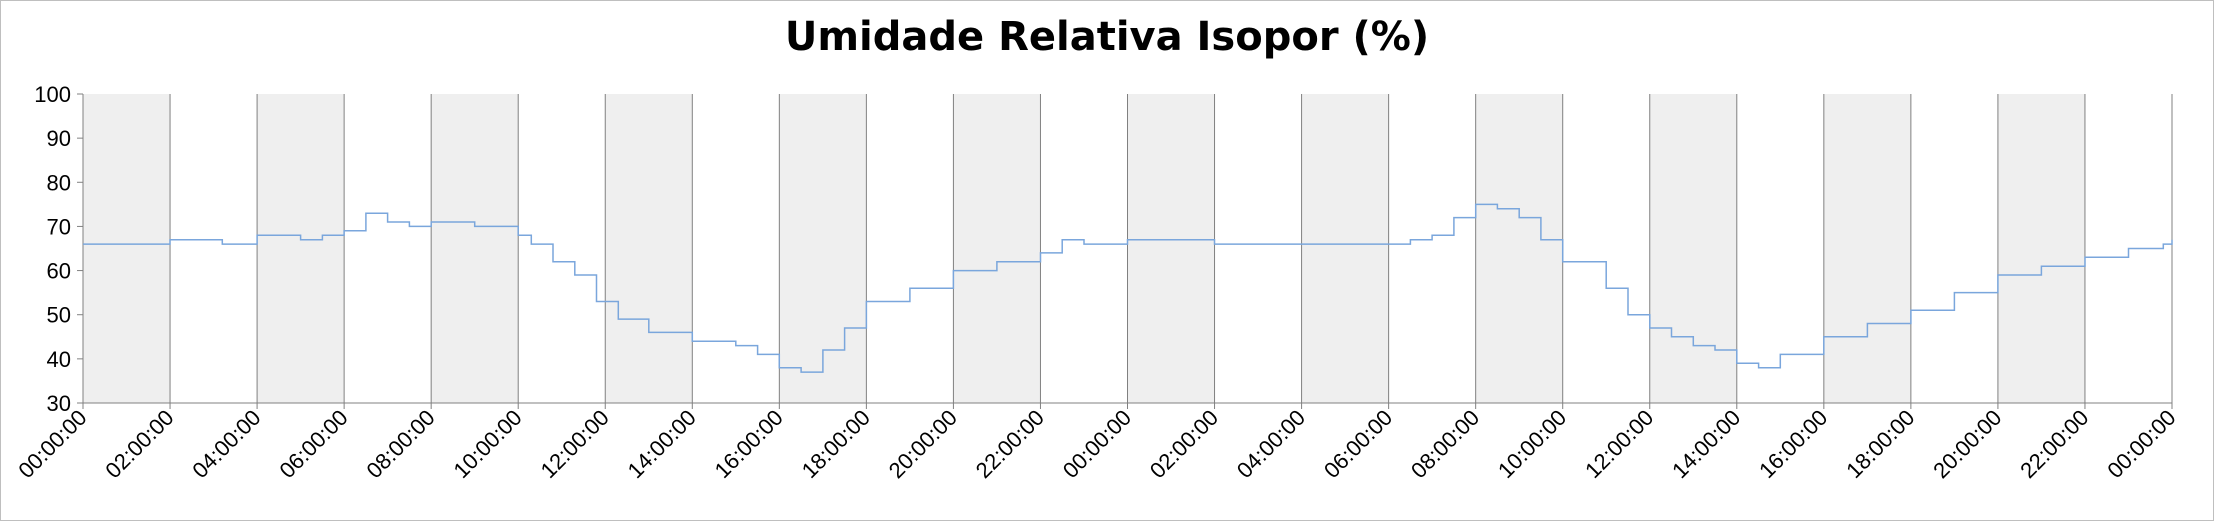 Image resolution: width=2214 pixels, height=521 pixels. I want to click on y-tick-label: 50, so click(59, 315).